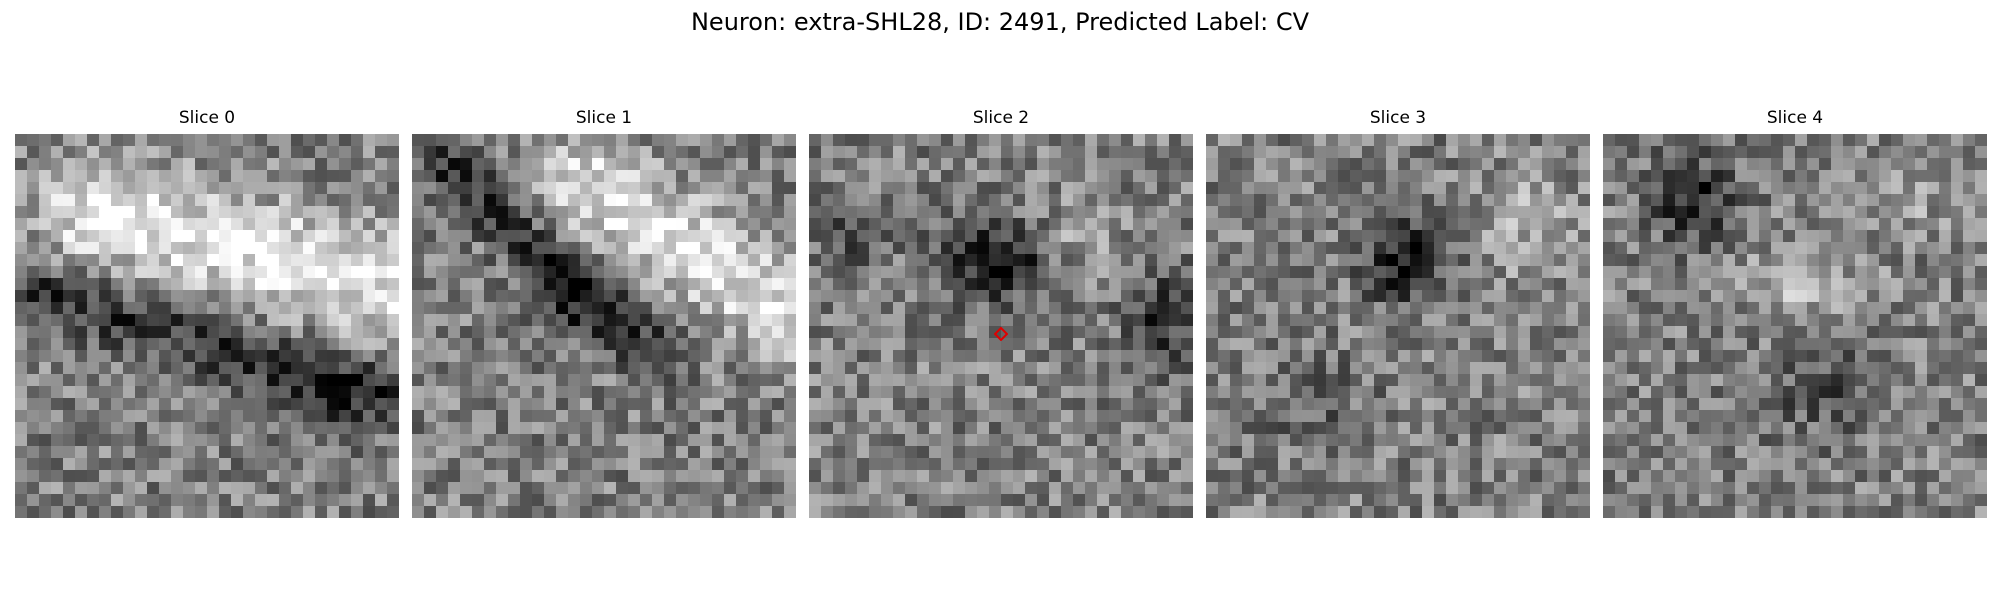 The height and width of the screenshot is (600, 2000). I want to click on slice-title-1: Slice 1, so click(604, 118).